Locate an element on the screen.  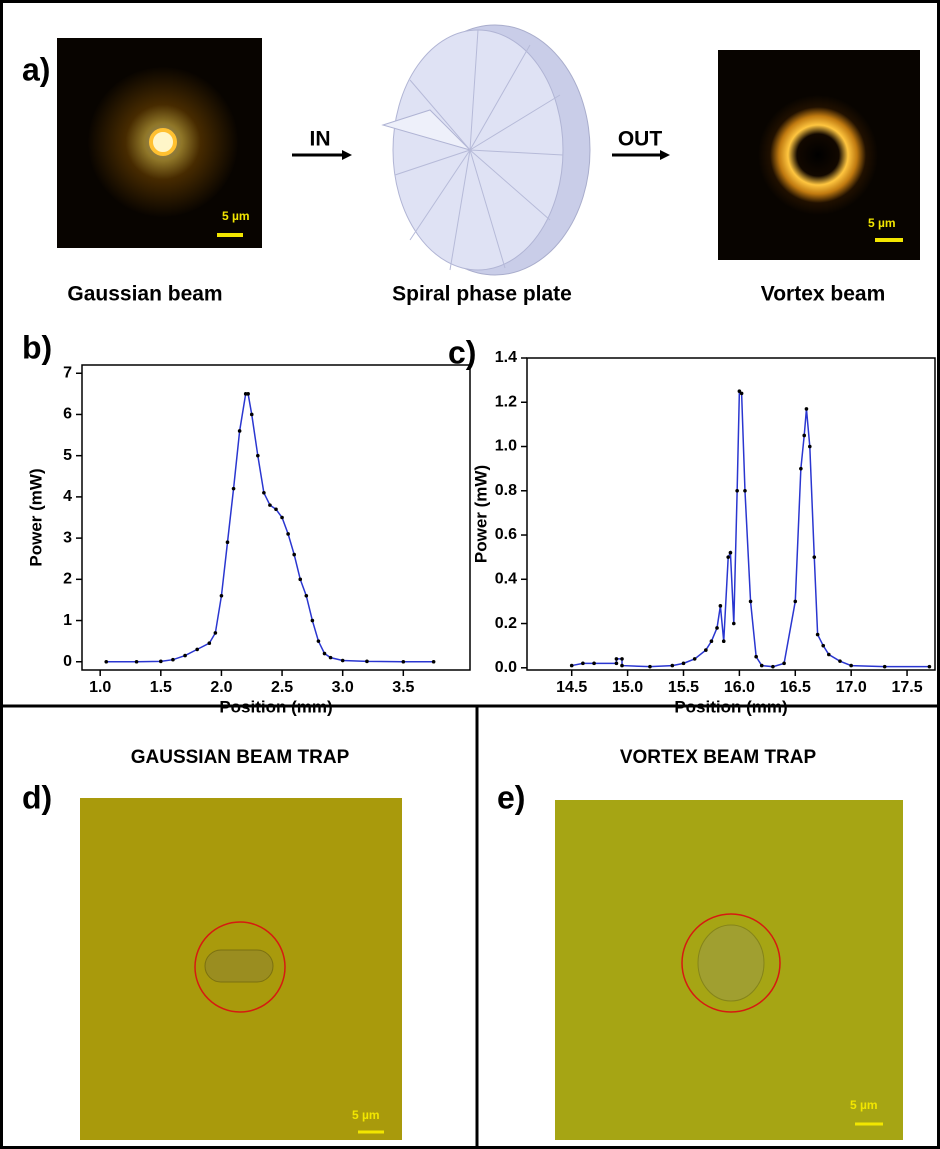
x-tick-label: 1.5 is located at coordinates (161, 687).